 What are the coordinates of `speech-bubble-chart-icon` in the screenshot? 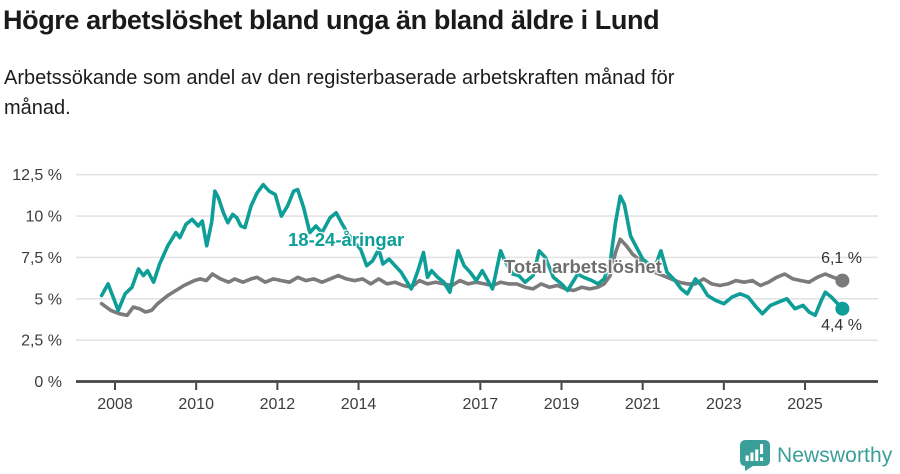 It's located at (755, 455).